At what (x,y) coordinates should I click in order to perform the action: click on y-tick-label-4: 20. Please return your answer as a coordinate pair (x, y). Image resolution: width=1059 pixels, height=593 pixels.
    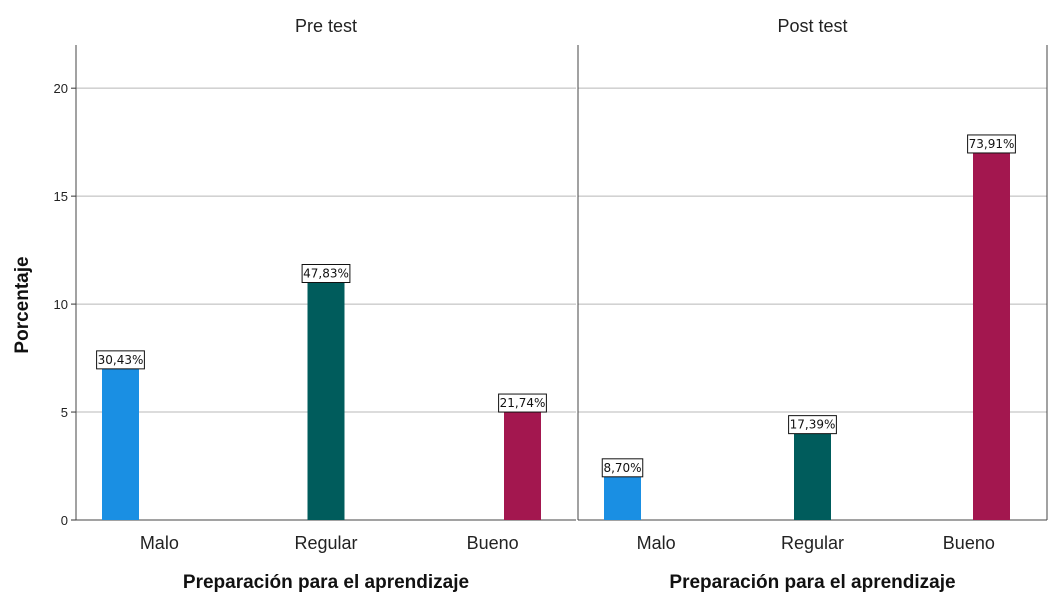
    Looking at the image, I should click on (61, 88).